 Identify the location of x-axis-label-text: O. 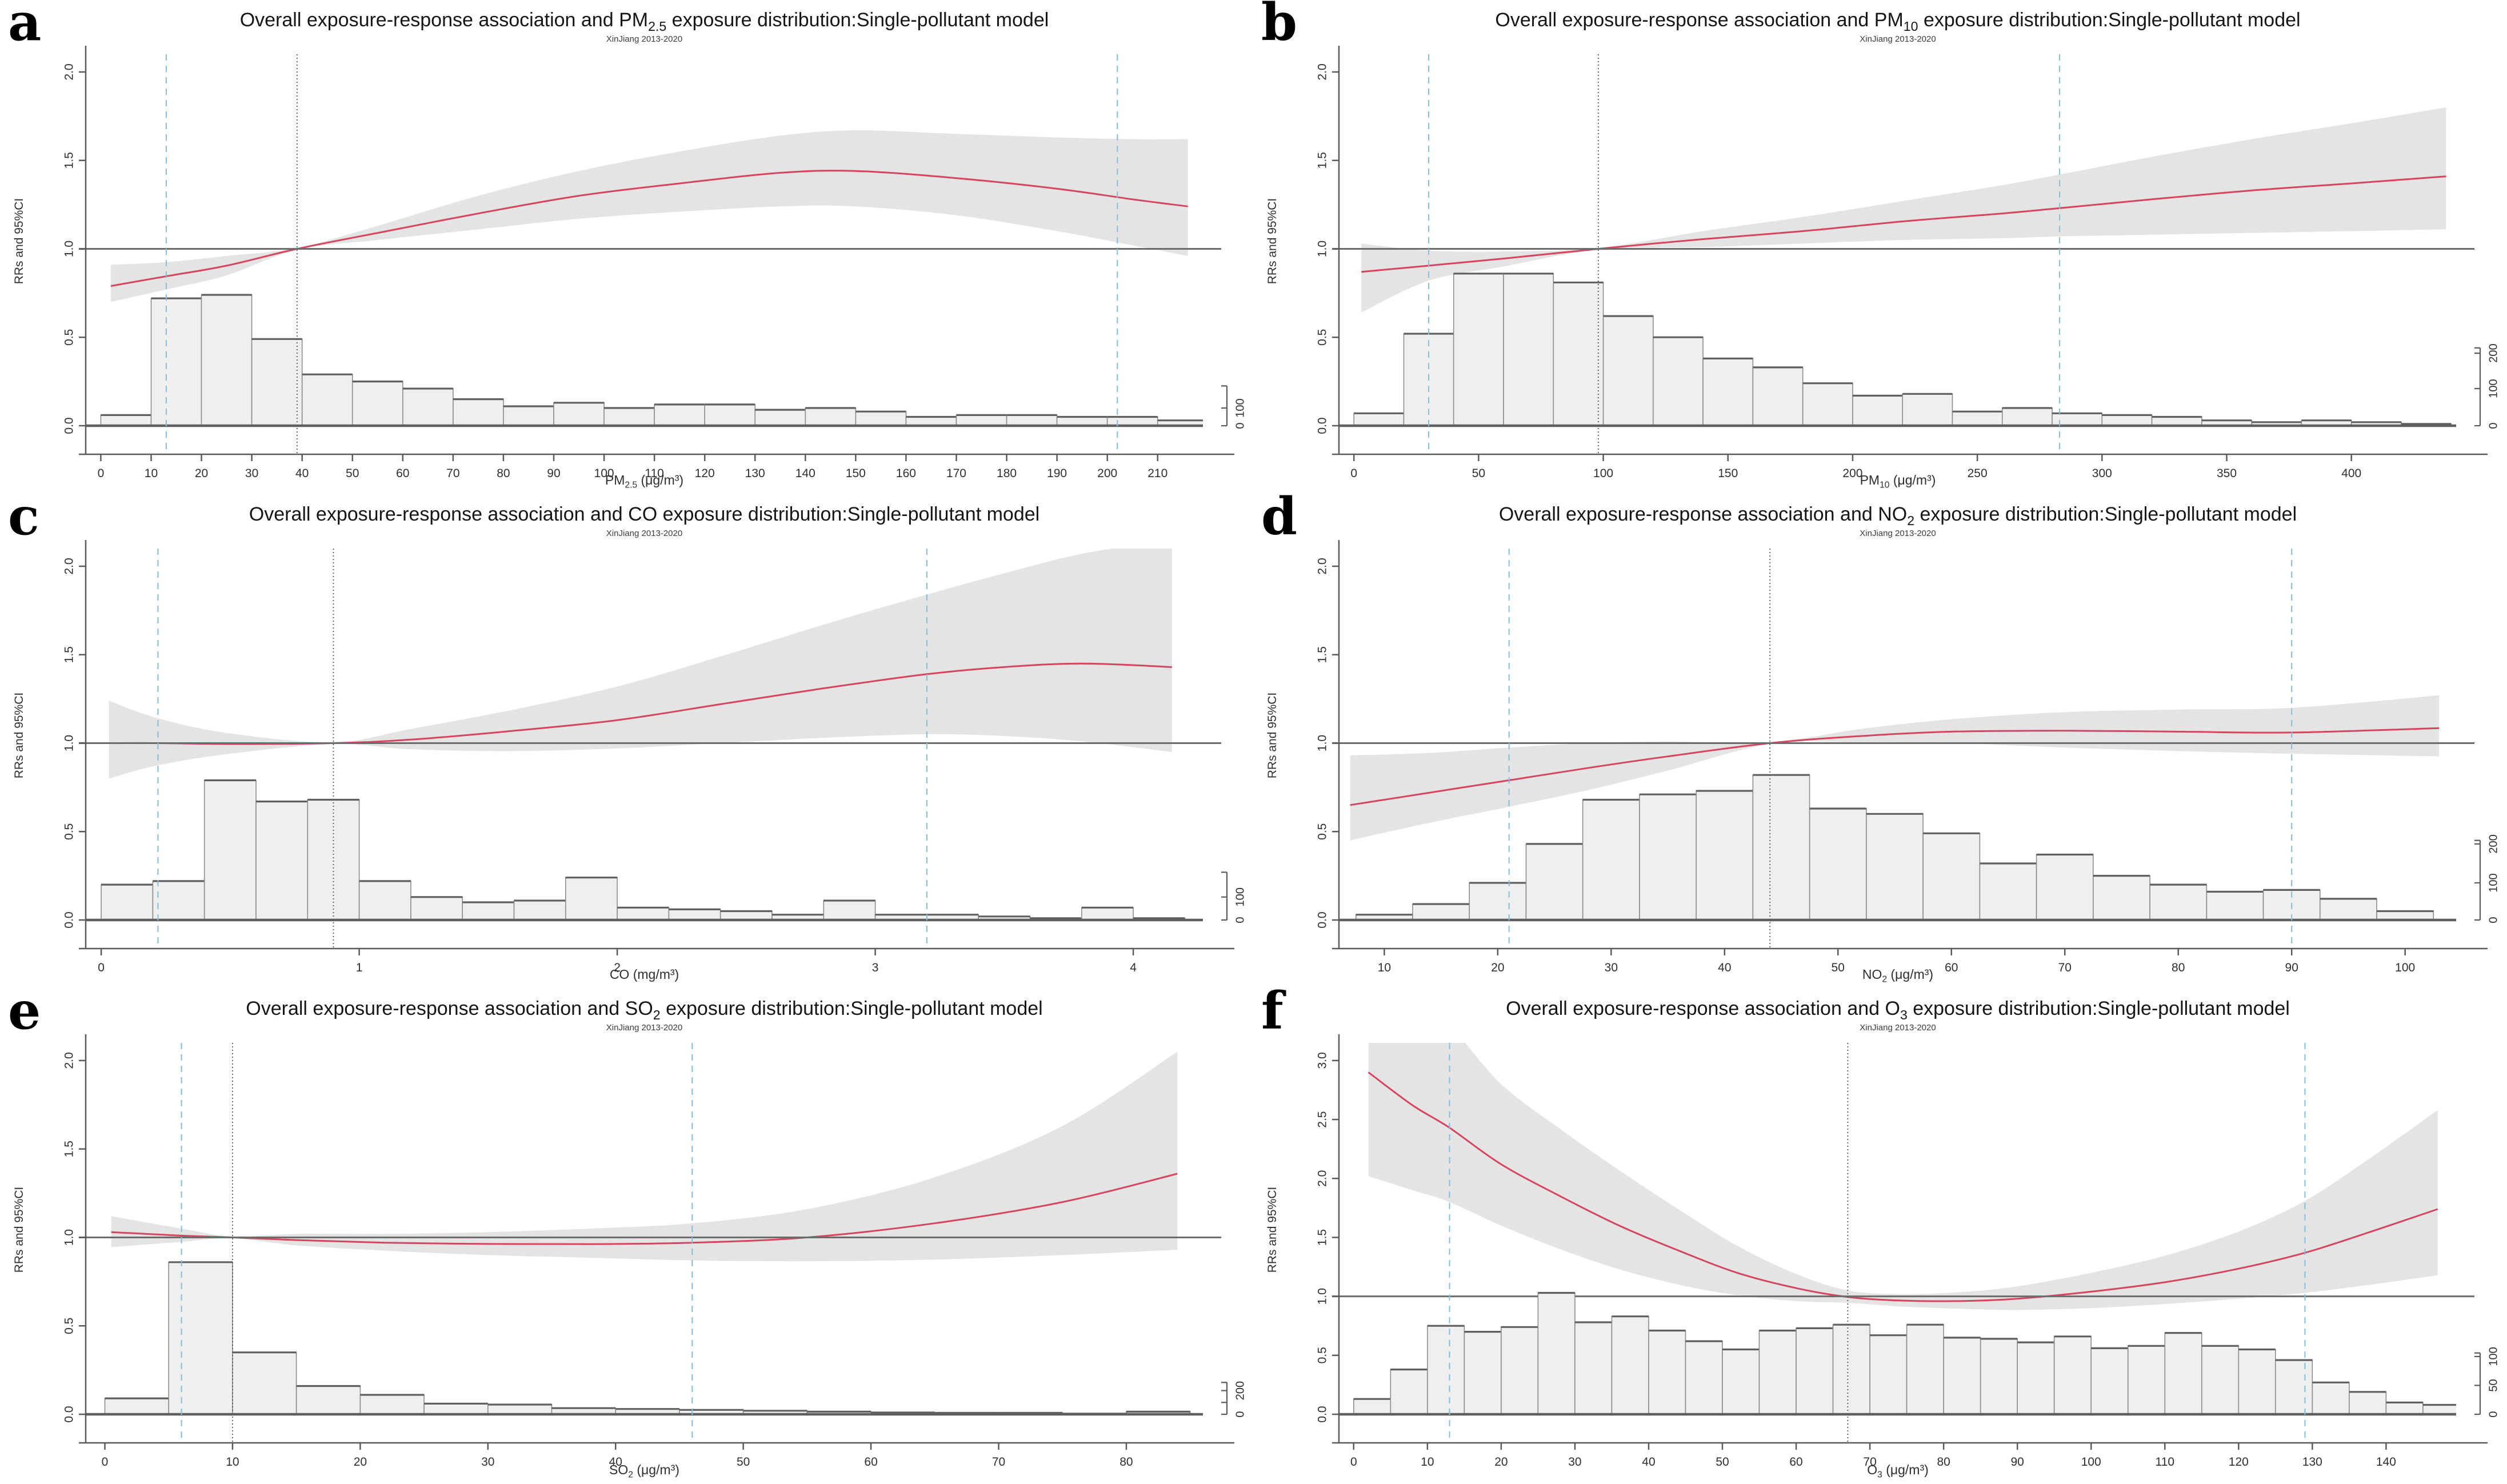
(1872, 1470).